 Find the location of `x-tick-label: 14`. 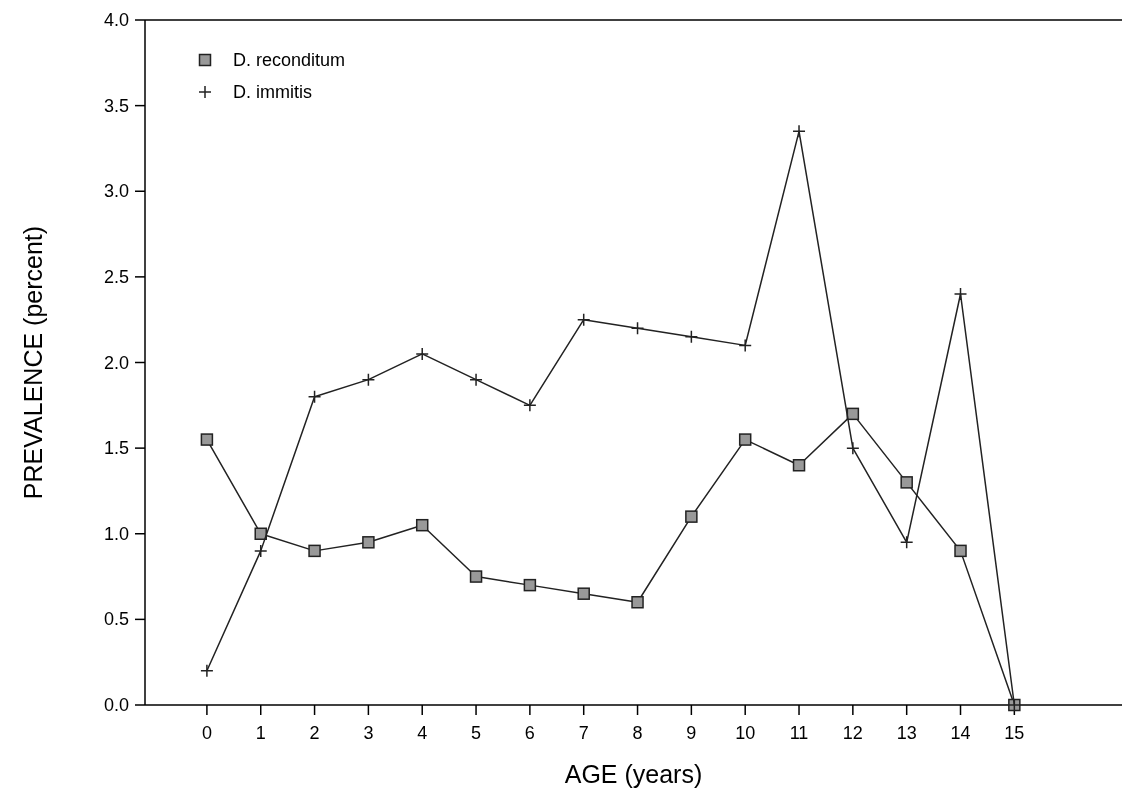

x-tick-label: 14 is located at coordinates (960, 733).